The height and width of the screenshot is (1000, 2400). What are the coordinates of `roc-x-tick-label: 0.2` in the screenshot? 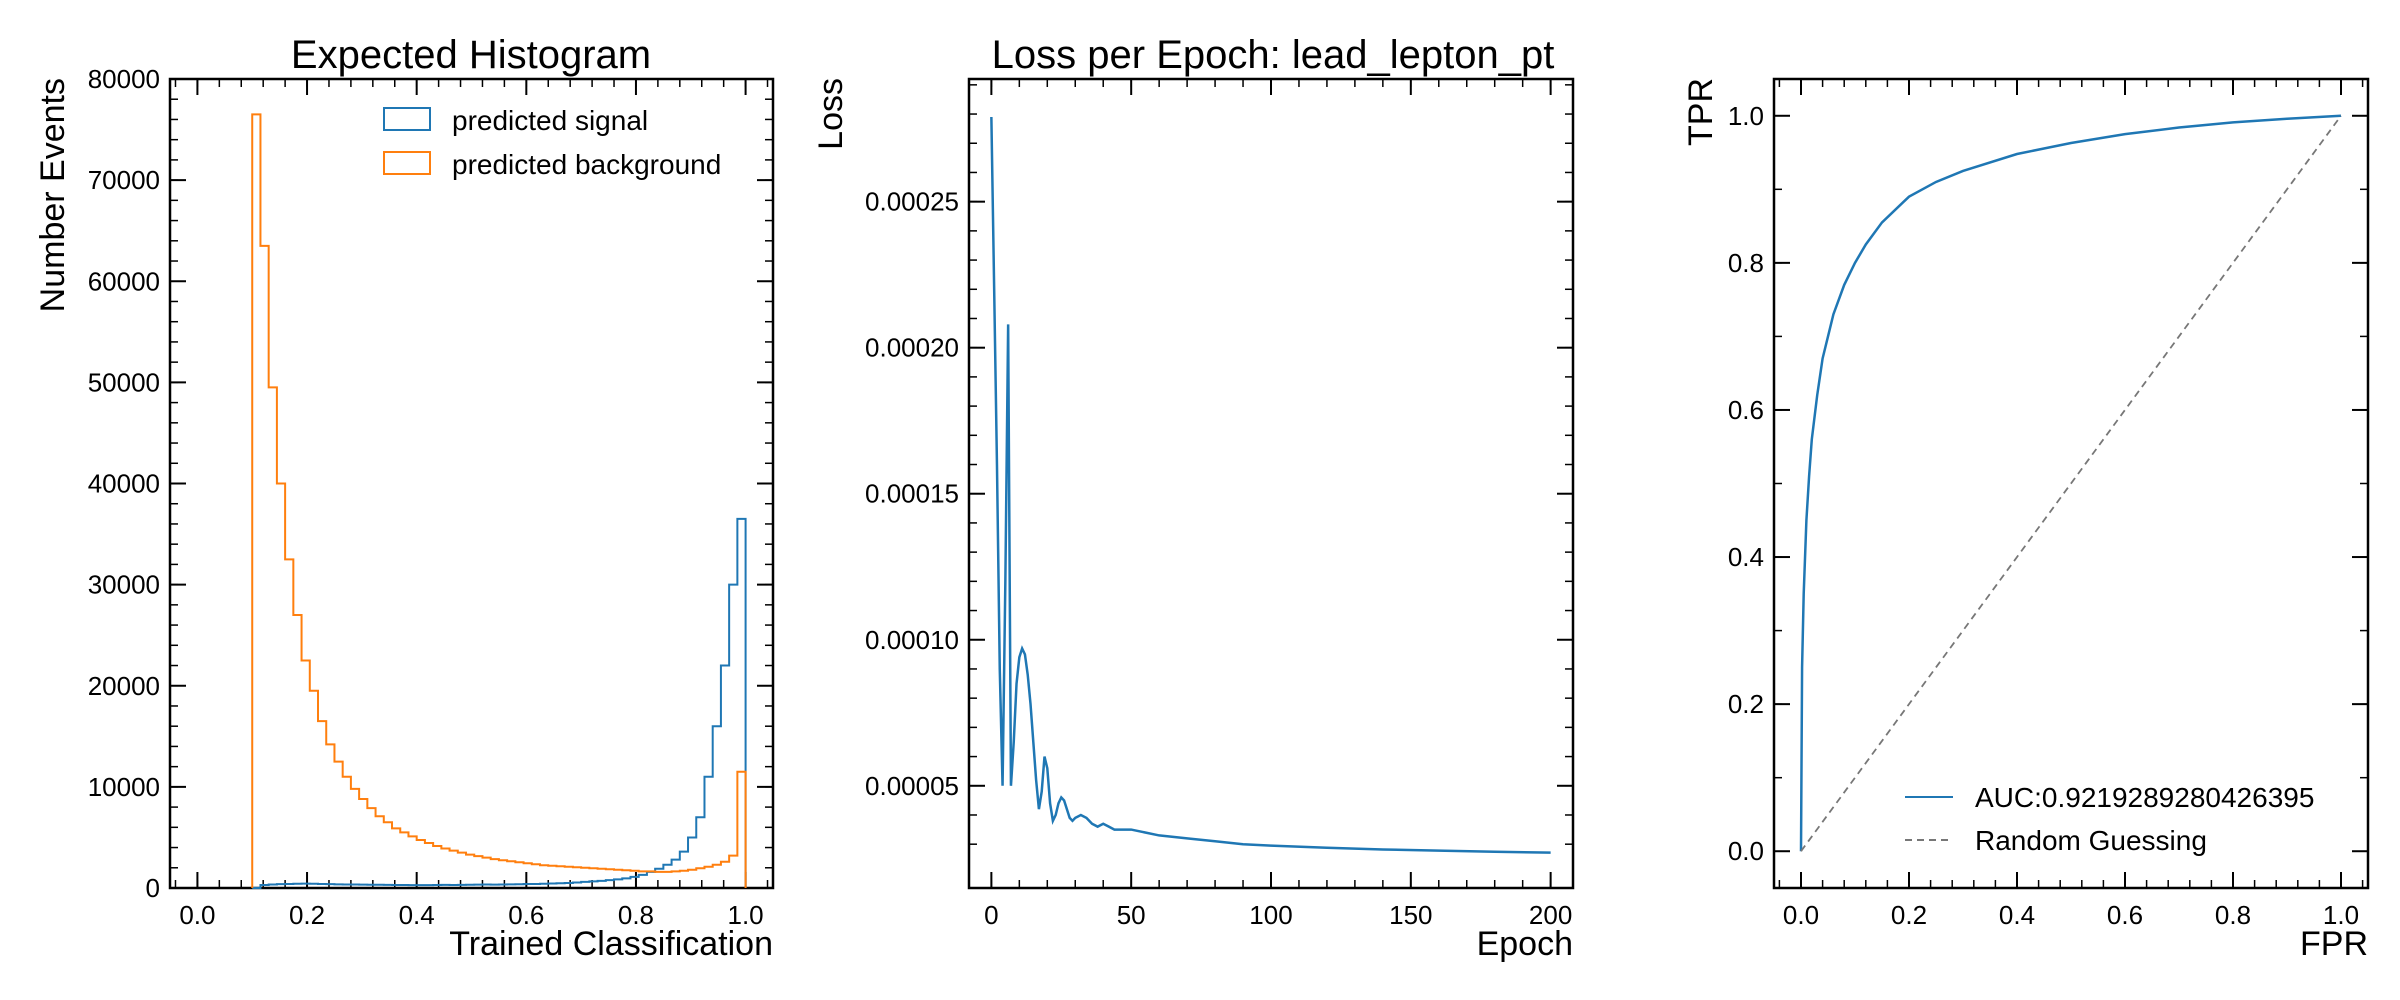 It's located at (1909, 915).